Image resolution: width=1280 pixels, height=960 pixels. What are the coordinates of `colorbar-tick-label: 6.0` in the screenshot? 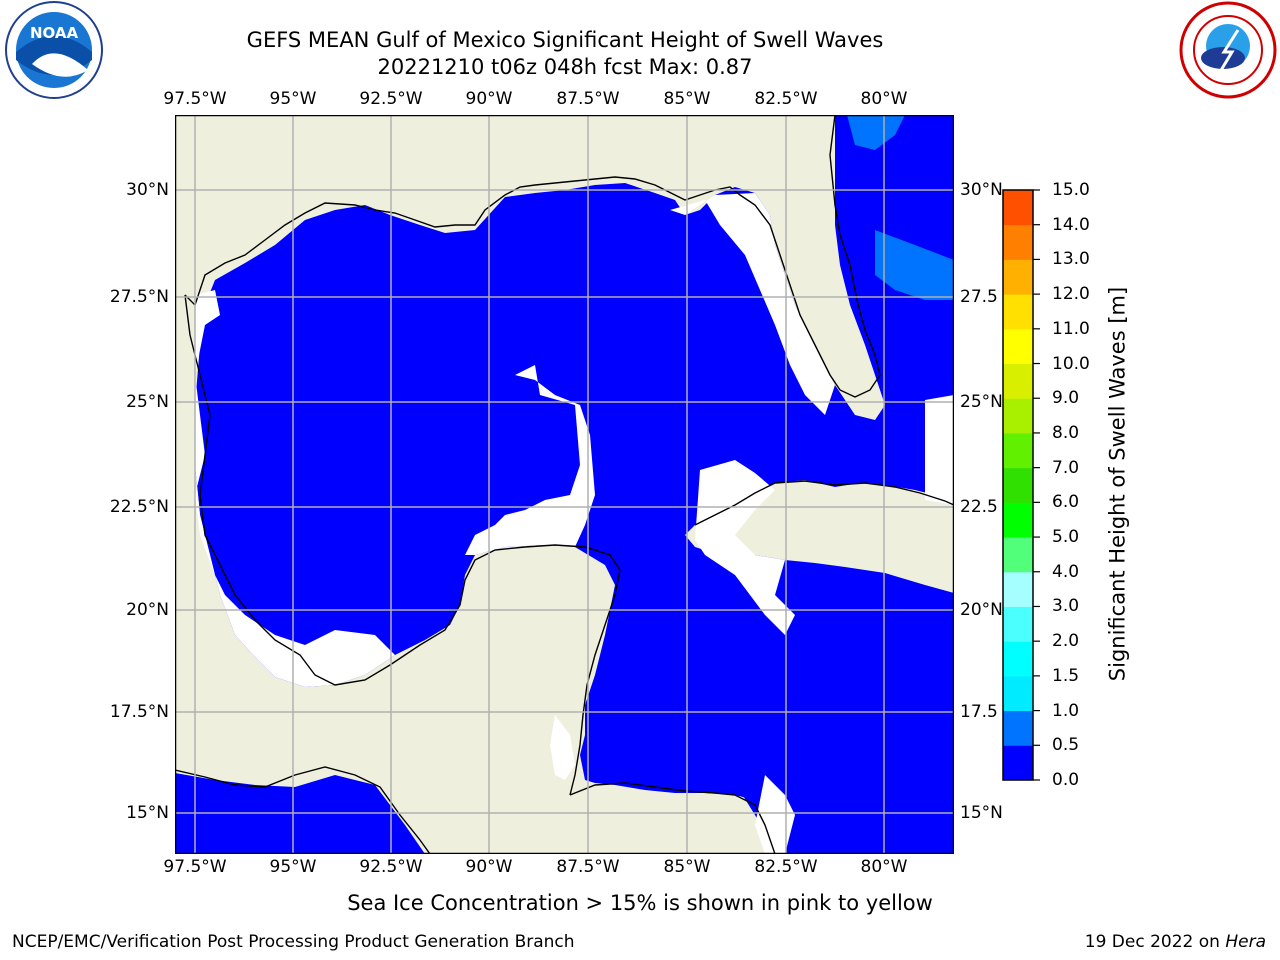 It's located at (1066, 502).